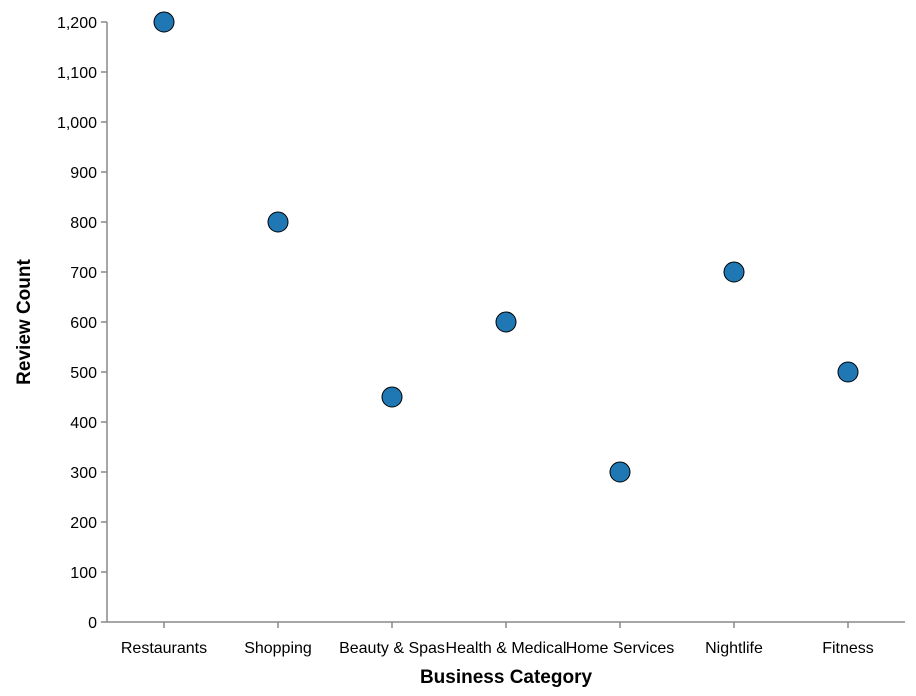 This screenshot has width=916, height=696. Describe the element at coordinates (83, 223) in the screenshot. I see `y-tick-label: 800` at that location.